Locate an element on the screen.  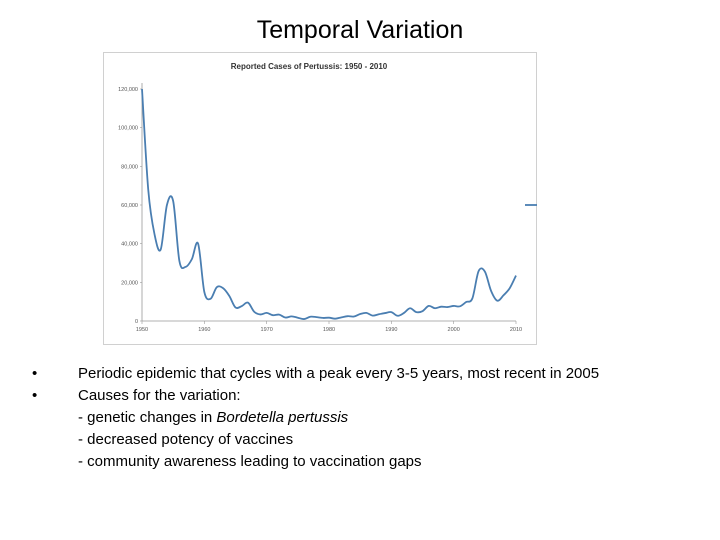
y-tick-label: 80,000 is located at coordinates (129, 167).